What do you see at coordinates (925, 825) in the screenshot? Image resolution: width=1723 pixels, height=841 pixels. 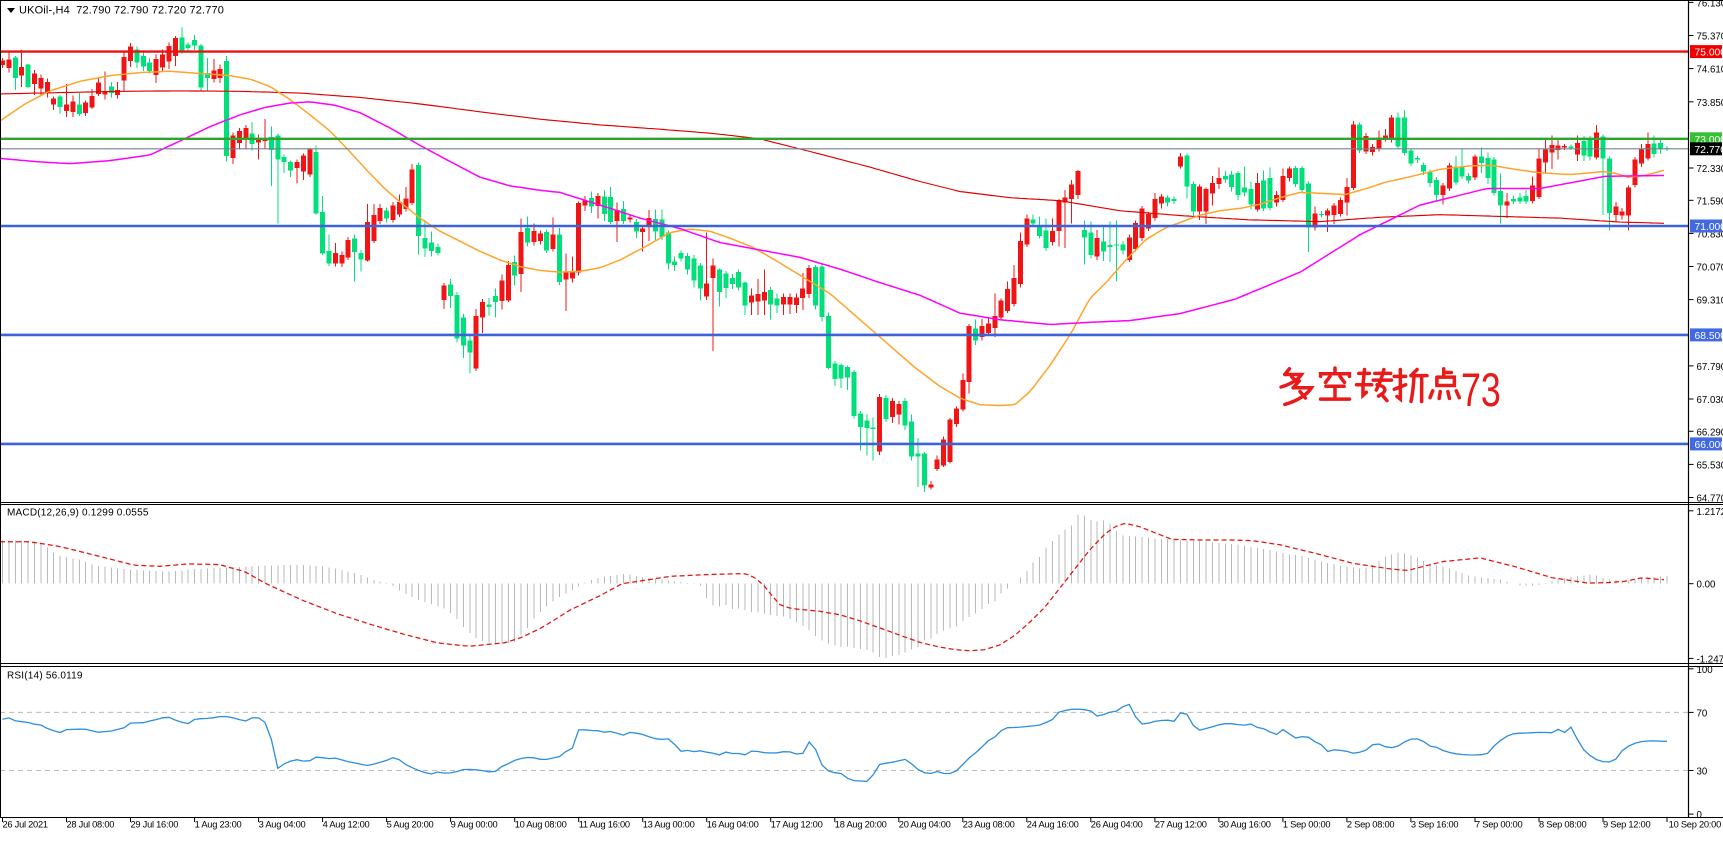 I see `svg-text: 20 Aug 04:00` at bounding box center [925, 825].